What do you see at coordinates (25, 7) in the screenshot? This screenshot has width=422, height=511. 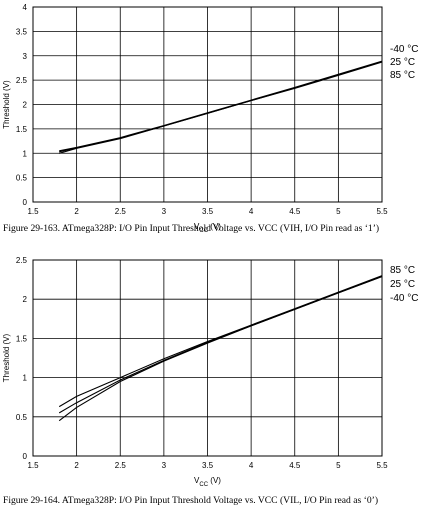 I see `y-tick-label: 4` at bounding box center [25, 7].